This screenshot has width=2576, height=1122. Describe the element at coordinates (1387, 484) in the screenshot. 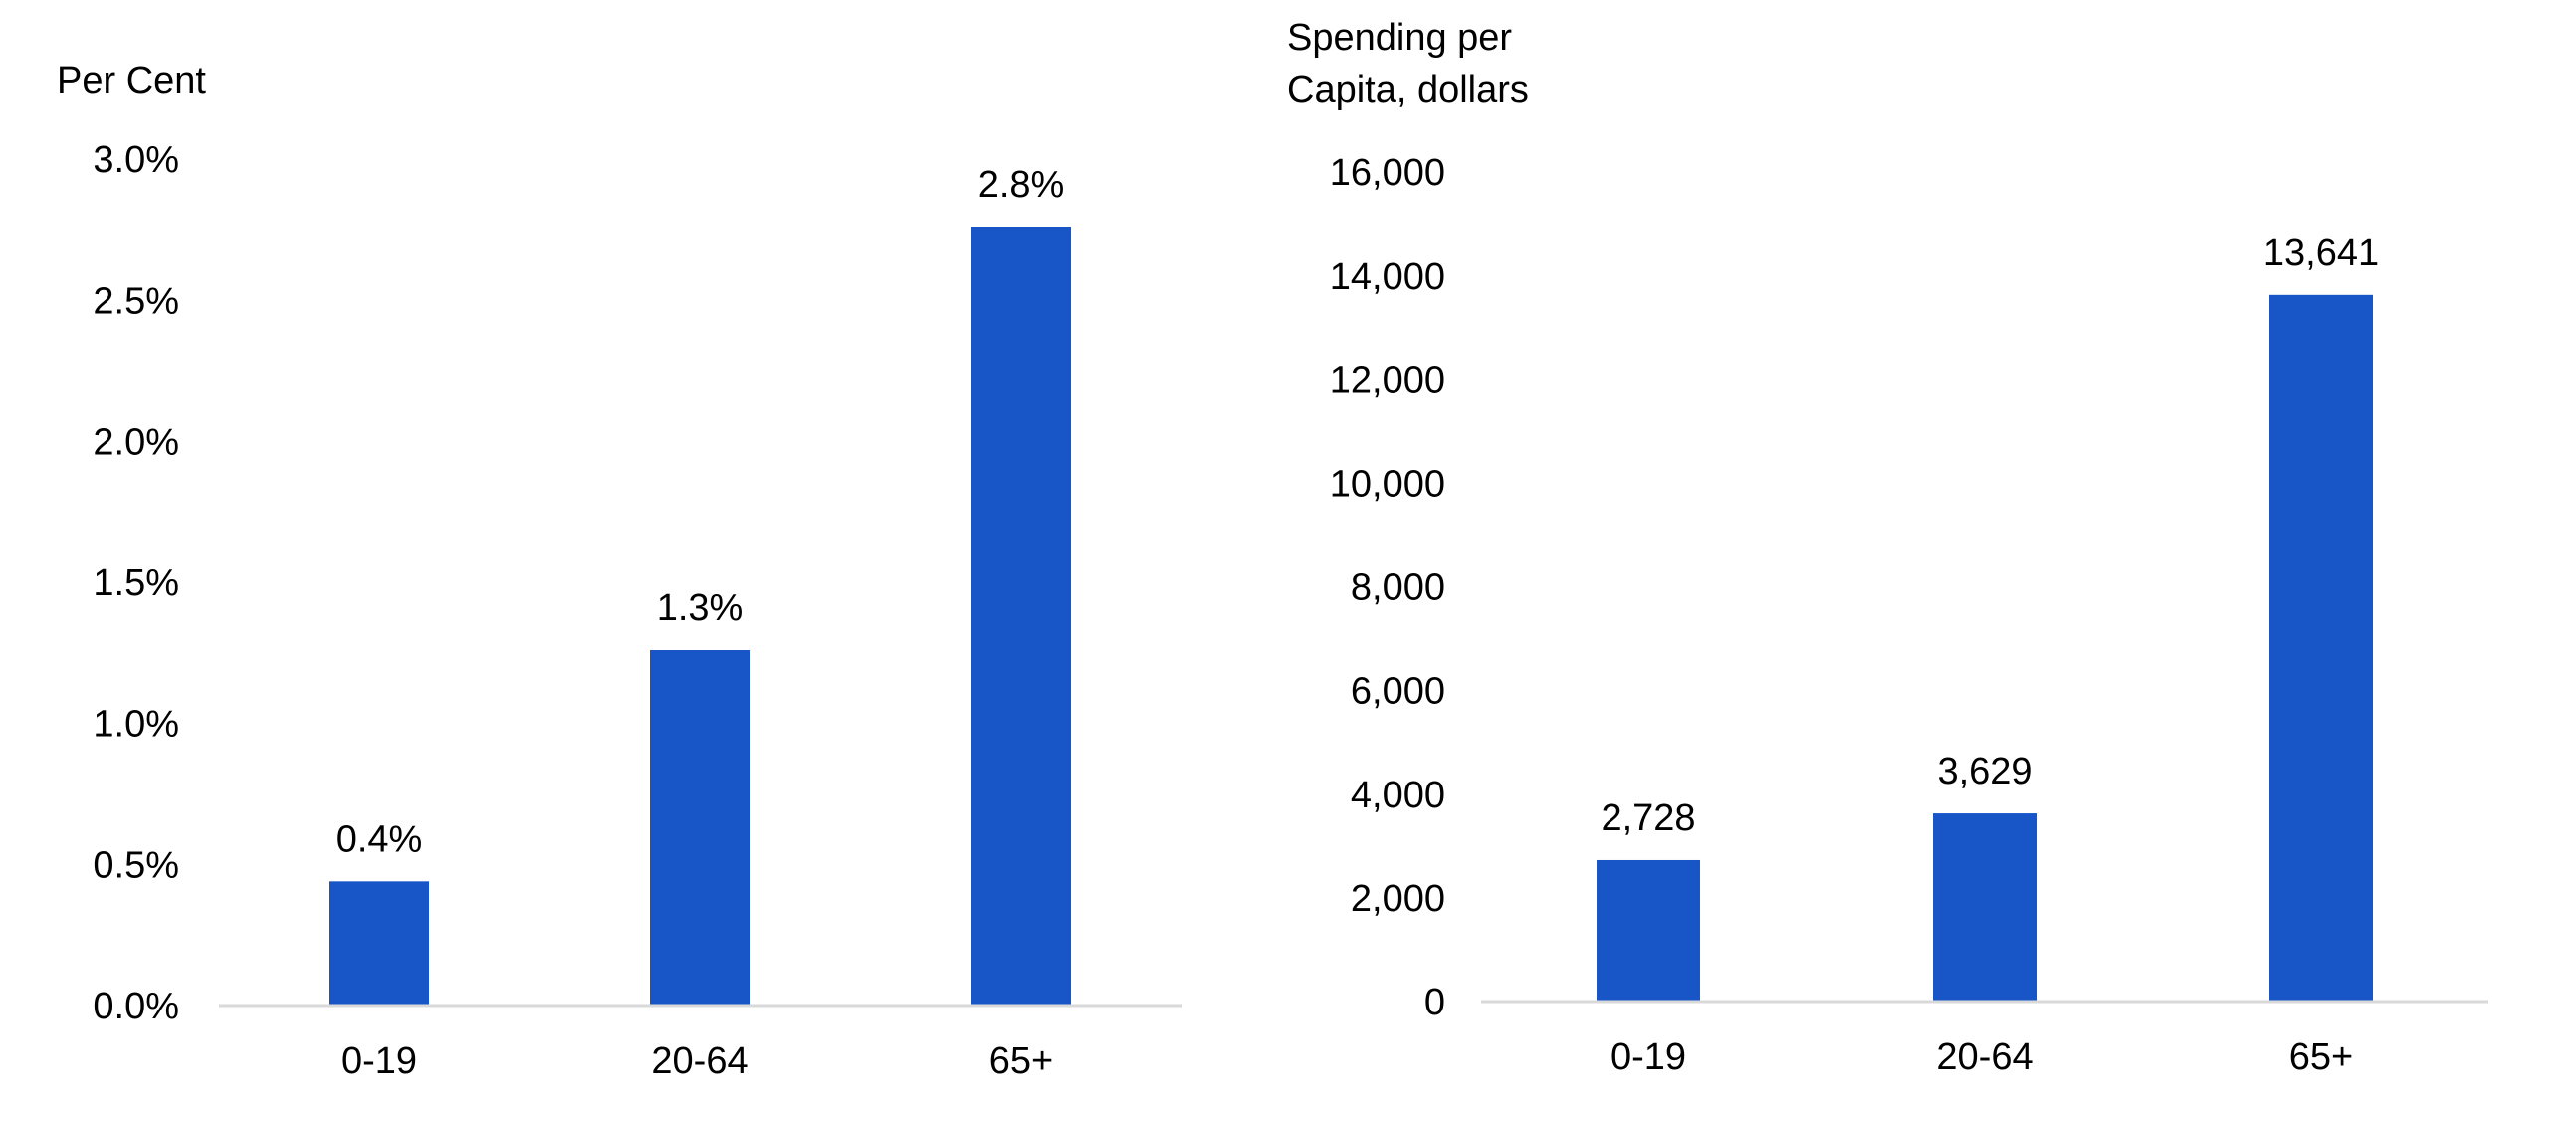

I see `y-tick-label: 10,000` at that location.